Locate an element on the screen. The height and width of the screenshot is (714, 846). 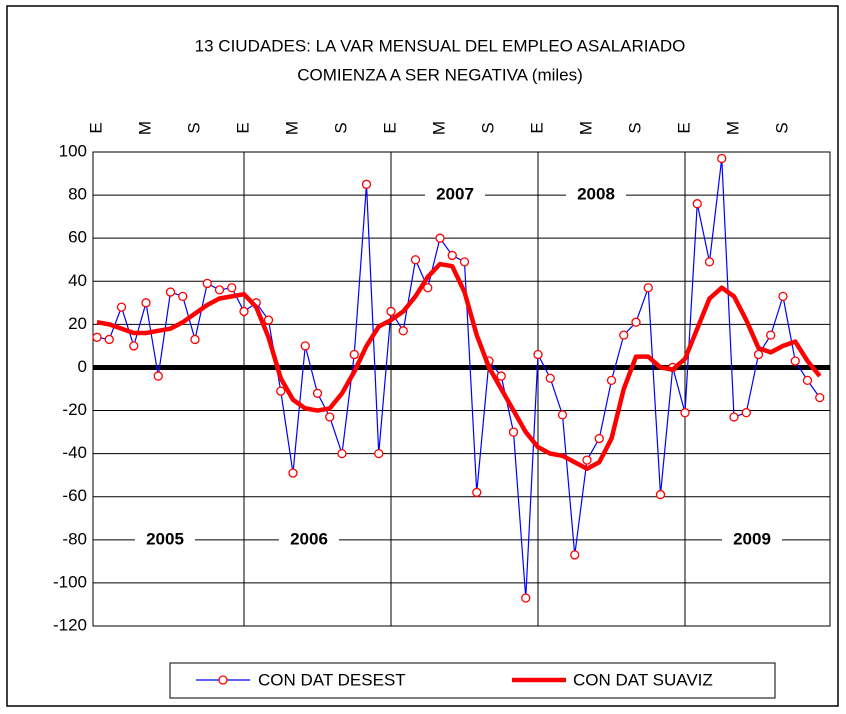
annotation: 2005 is located at coordinates (165, 538).